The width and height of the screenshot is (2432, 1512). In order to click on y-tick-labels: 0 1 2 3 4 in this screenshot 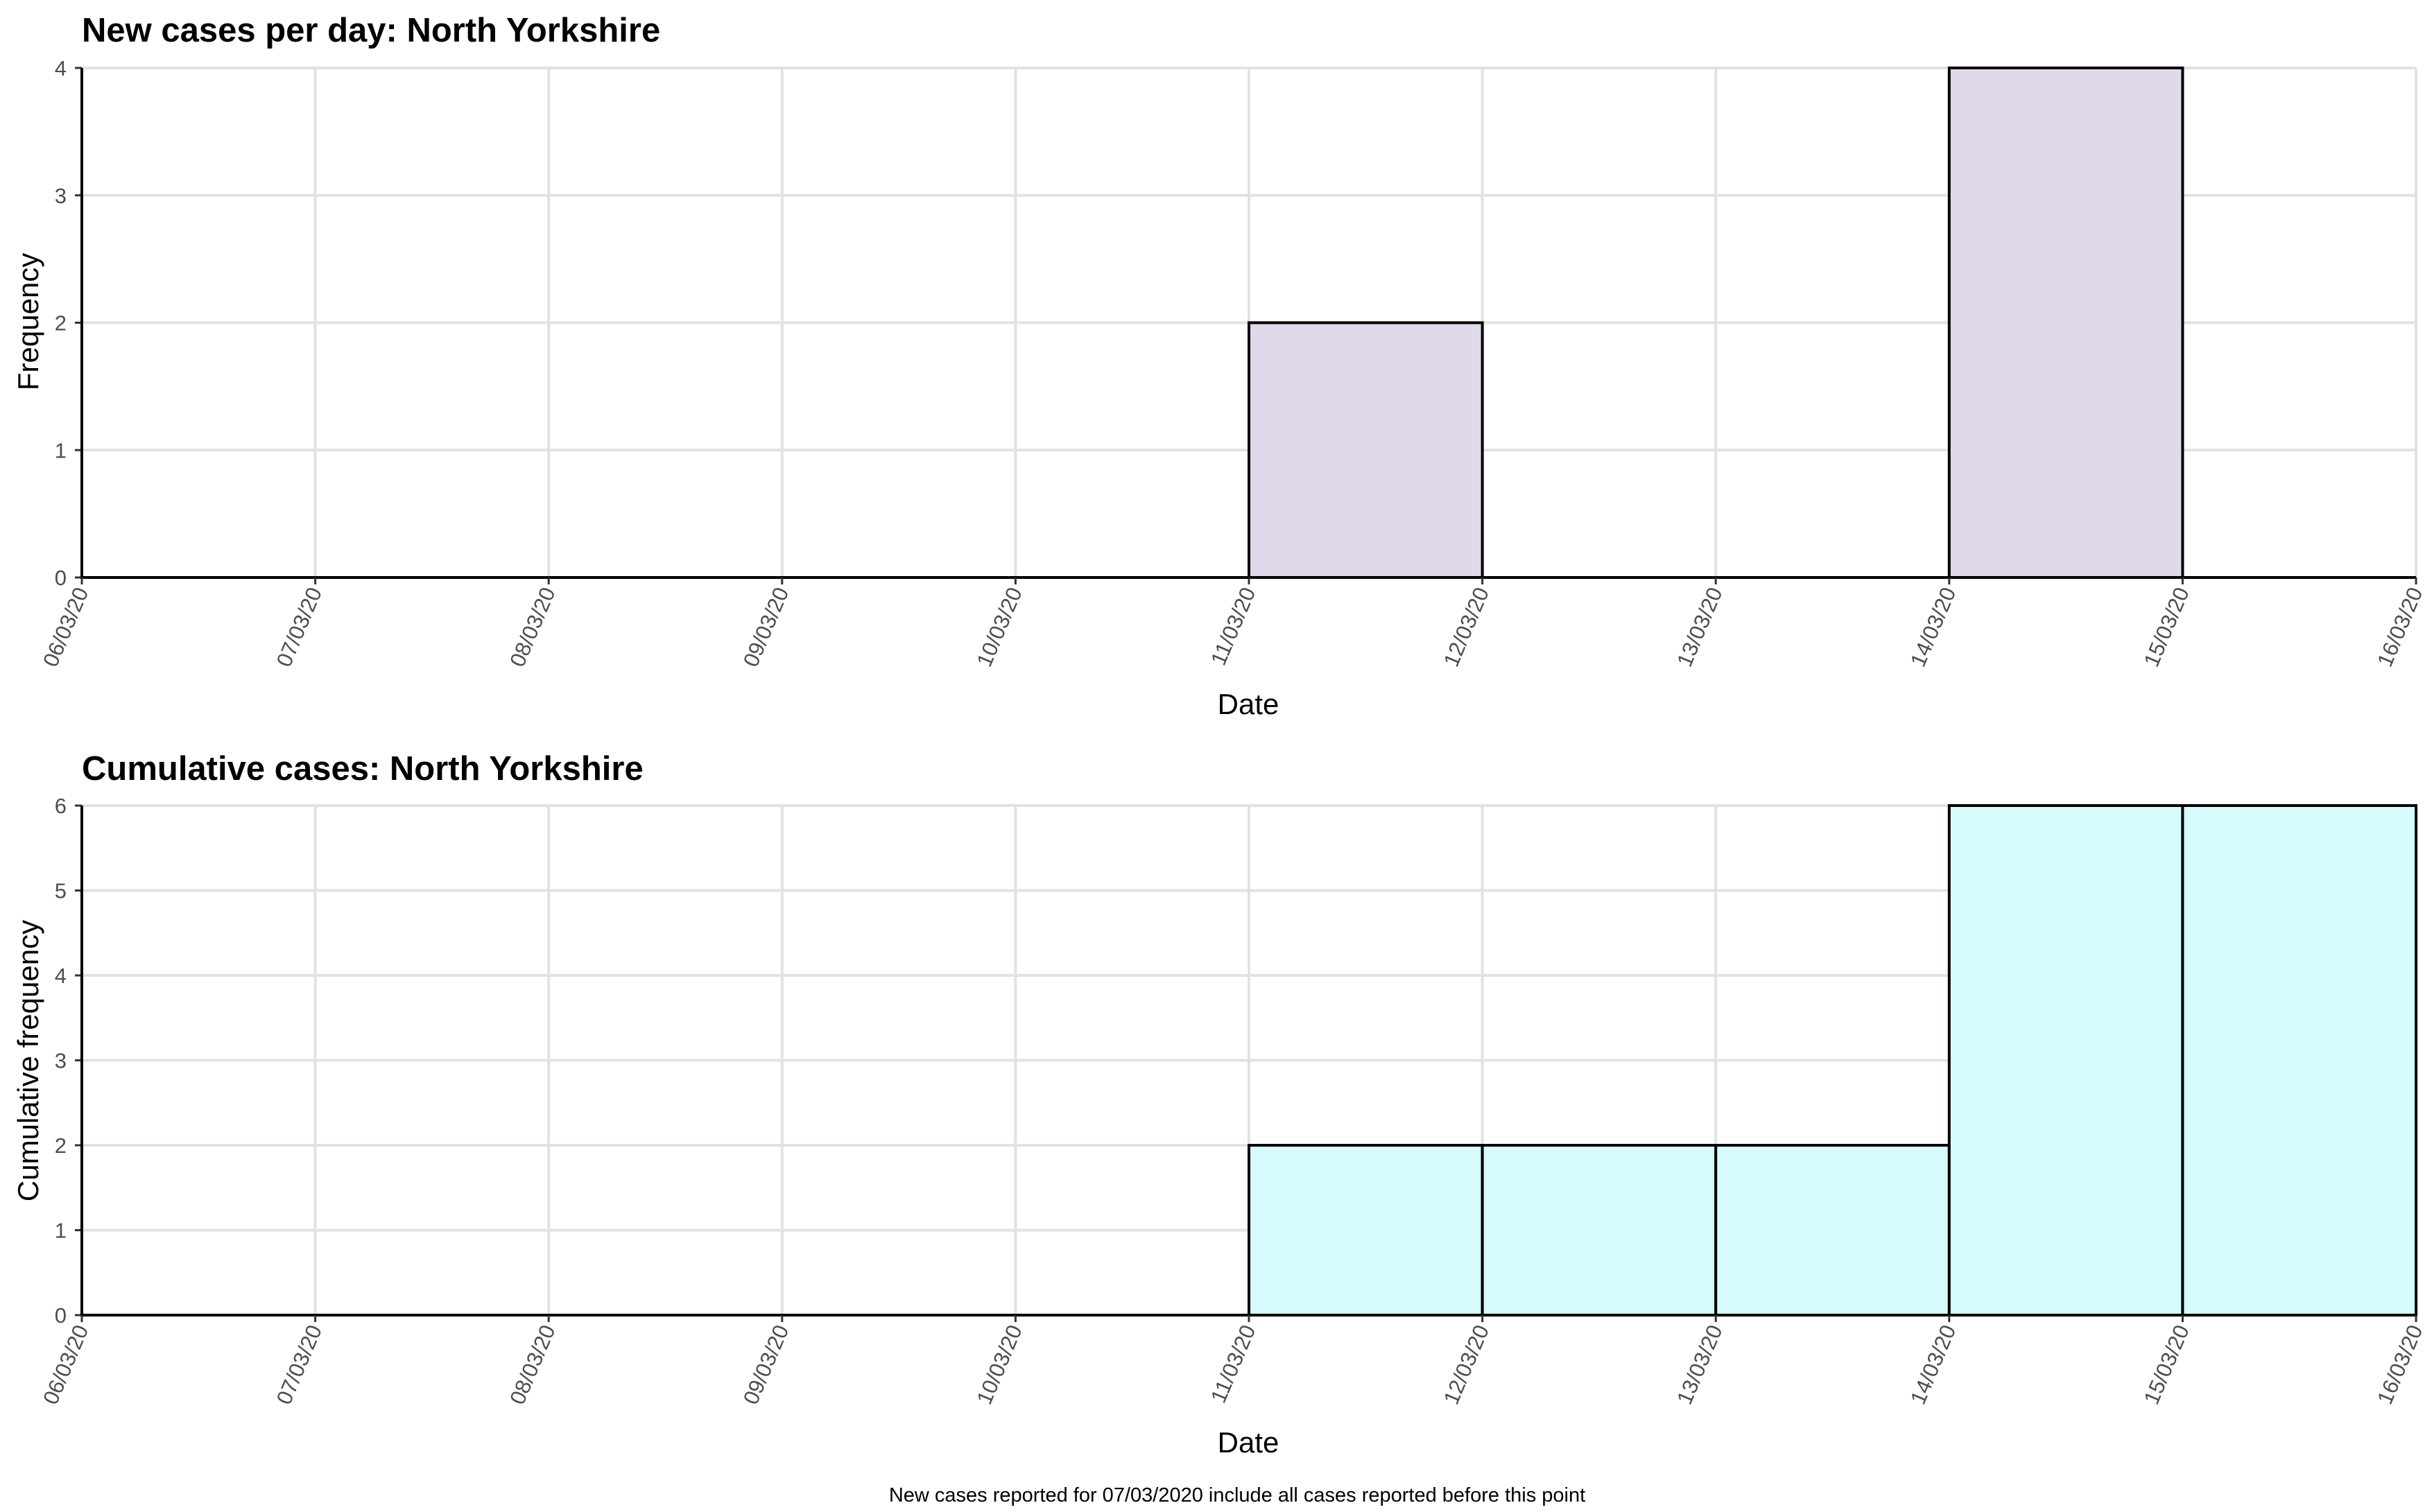, I will do `click(61, 323)`.